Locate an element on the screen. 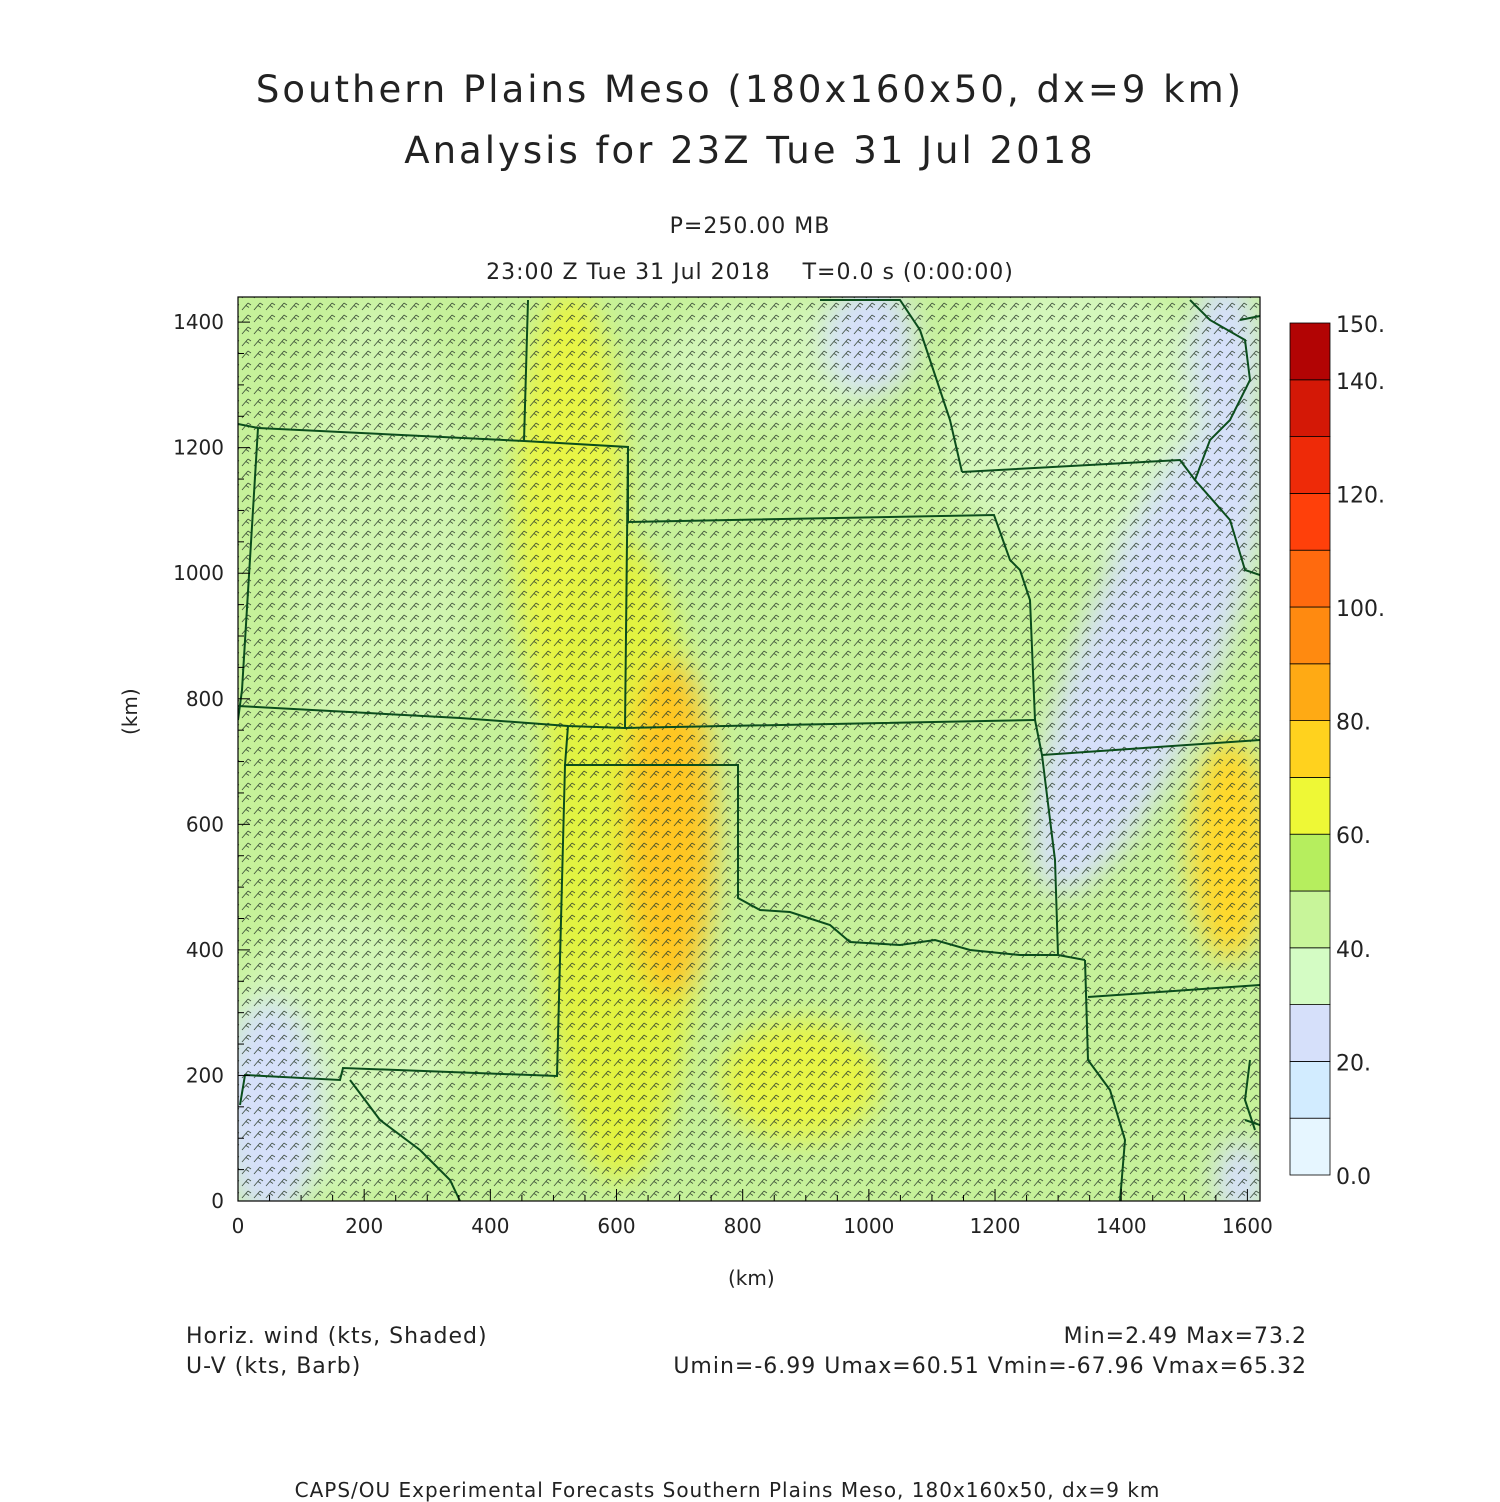  x-tick-label: 1000 is located at coordinates (868, 1226).